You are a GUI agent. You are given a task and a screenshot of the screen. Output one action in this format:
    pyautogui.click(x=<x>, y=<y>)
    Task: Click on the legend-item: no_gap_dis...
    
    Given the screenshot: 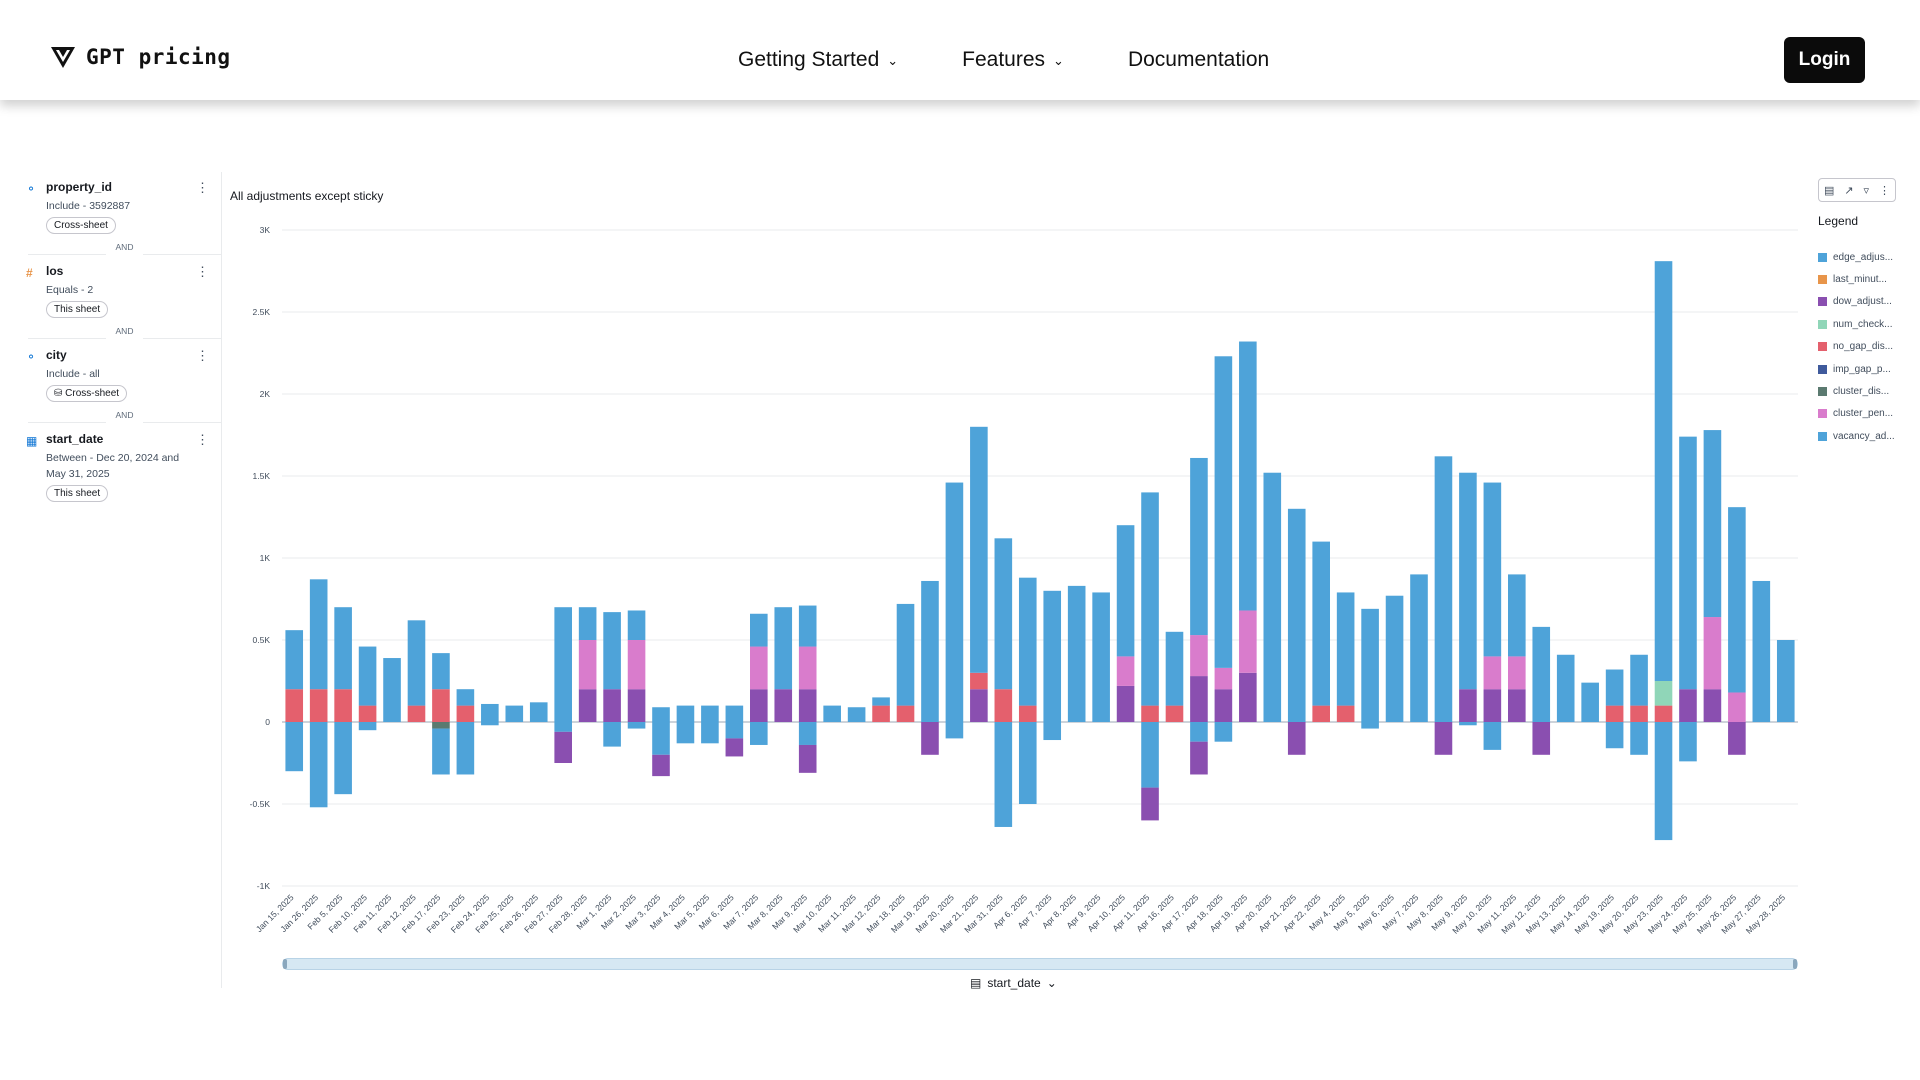 What is the action you would take?
    pyautogui.click(x=1863, y=347)
    